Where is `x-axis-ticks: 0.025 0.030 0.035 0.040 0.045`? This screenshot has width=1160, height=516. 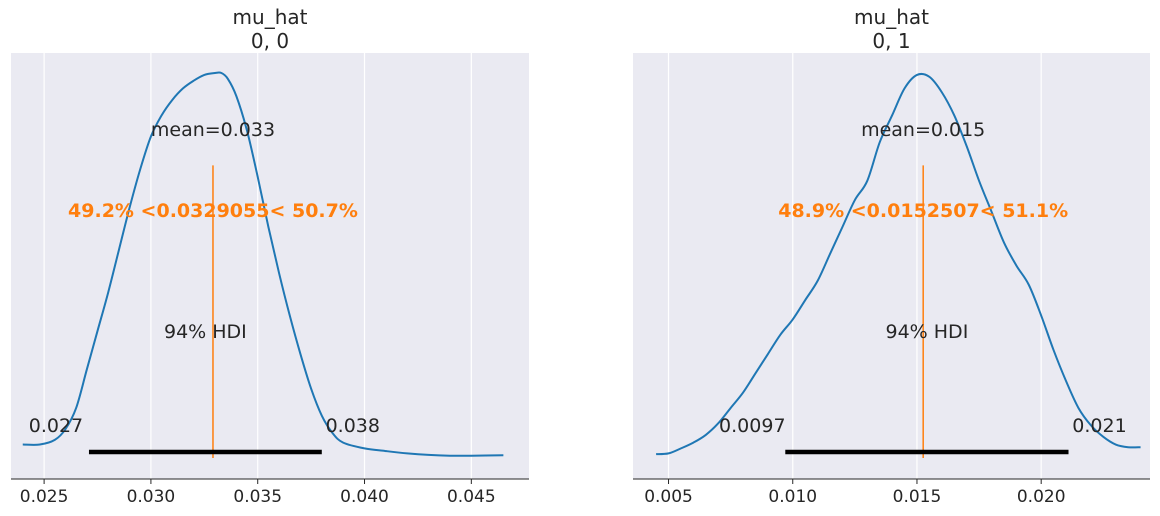 x-axis-ticks: 0.025 0.030 0.035 0.040 0.045 is located at coordinates (258, 493).